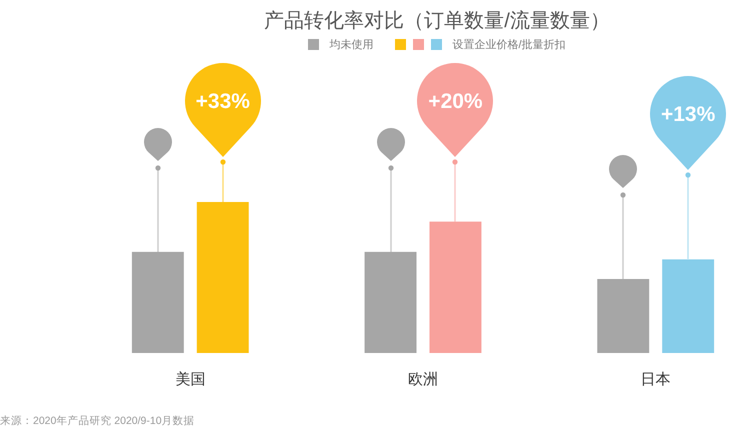 This screenshot has height=431, width=741. What do you see at coordinates (437, 21) in the screenshot?
I see `chart-title: 产品转化率对比（订单数量/流量数量）` at bounding box center [437, 21].